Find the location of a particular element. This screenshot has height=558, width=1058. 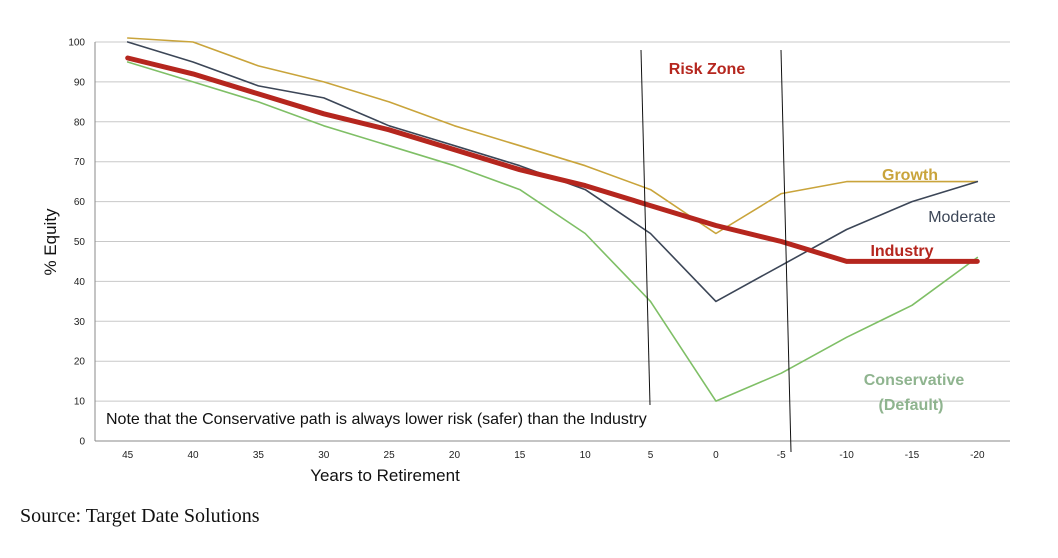

x-tick-label: 10 is located at coordinates (586, 455).